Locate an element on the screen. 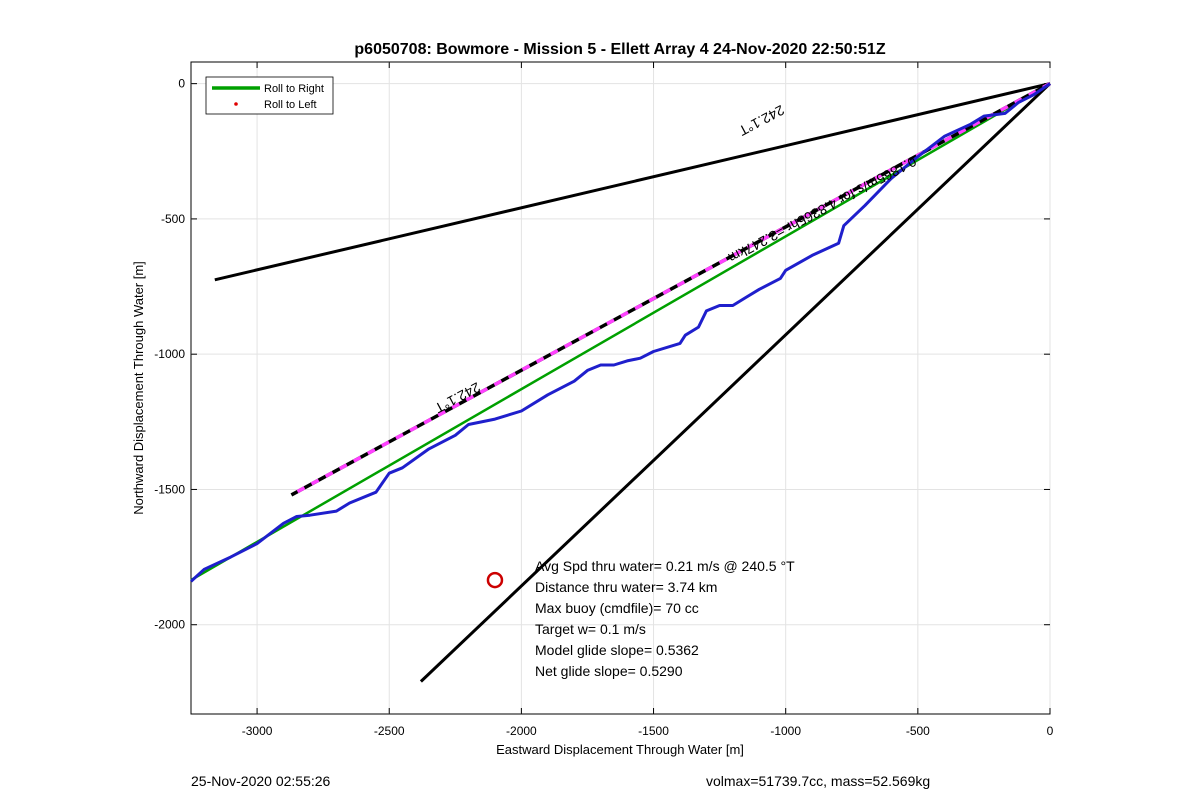  y-tick-label: -2000 is located at coordinates (169, 625).